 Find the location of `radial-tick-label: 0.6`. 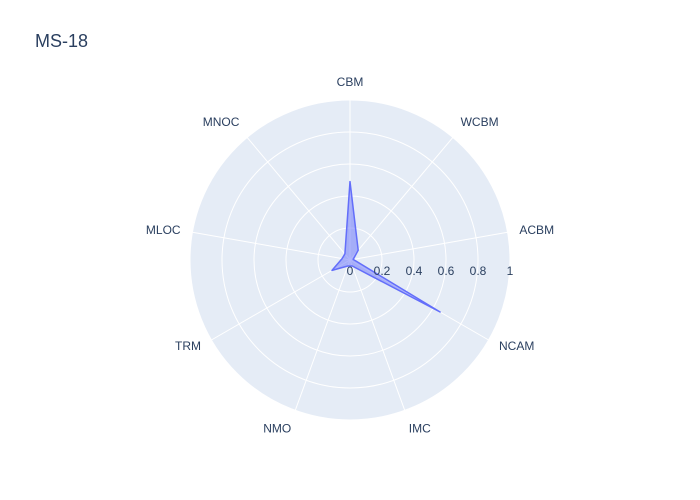

radial-tick-label: 0.6 is located at coordinates (446, 271).